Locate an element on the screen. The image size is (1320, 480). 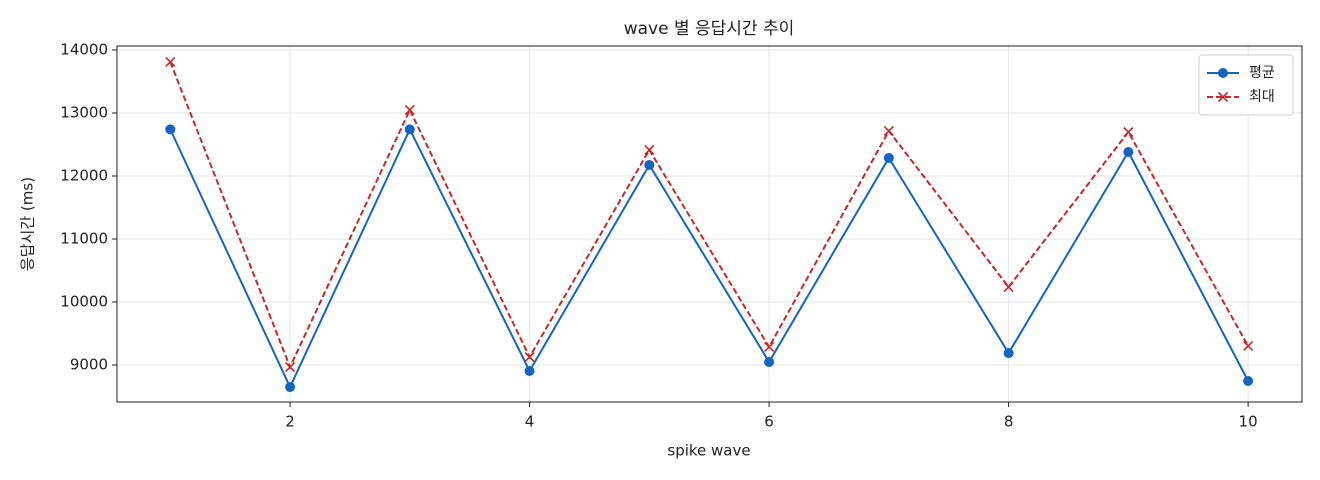
legend-label: 최대 is located at coordinates (1262, 97).